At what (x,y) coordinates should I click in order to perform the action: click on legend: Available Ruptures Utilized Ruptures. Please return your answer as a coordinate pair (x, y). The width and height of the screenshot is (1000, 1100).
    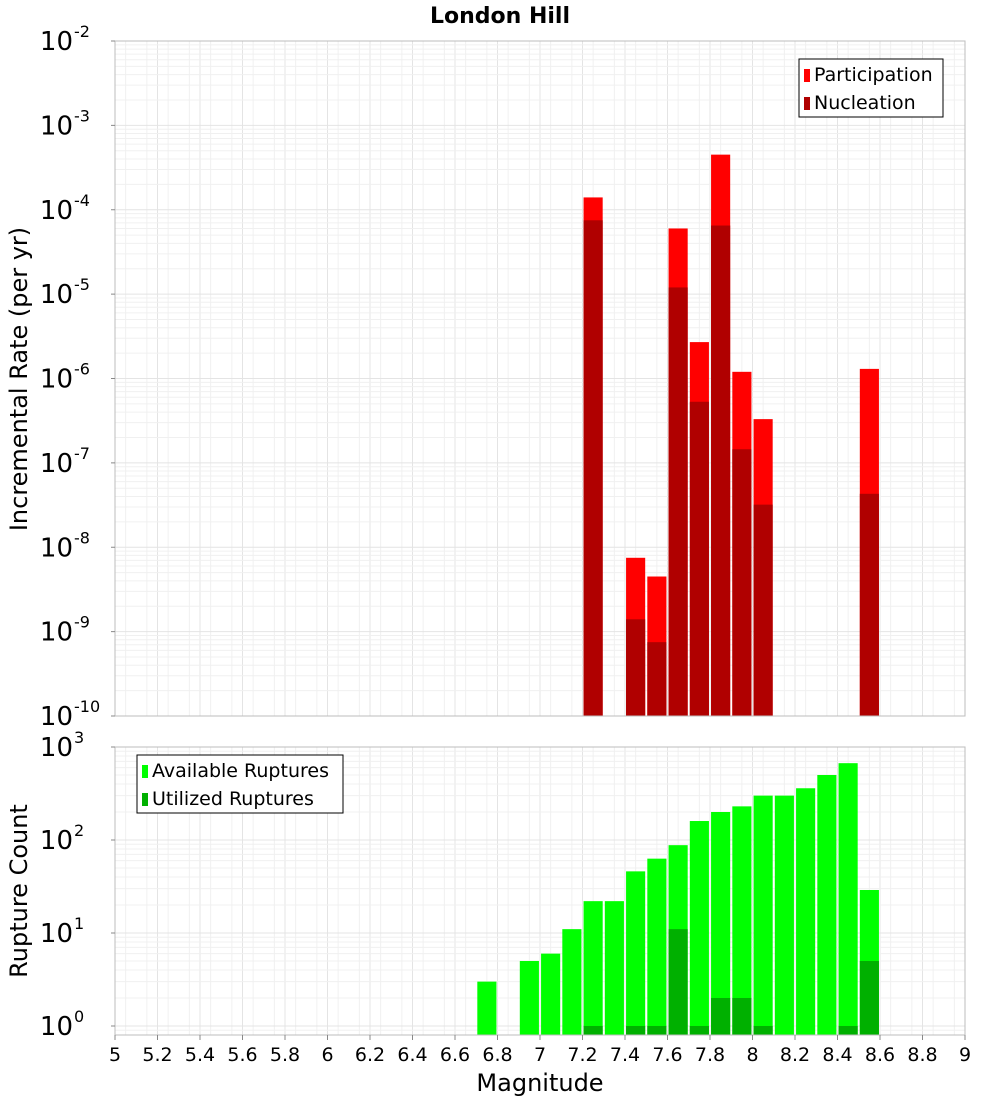
    Looking at the image, I should click on (240, 784).